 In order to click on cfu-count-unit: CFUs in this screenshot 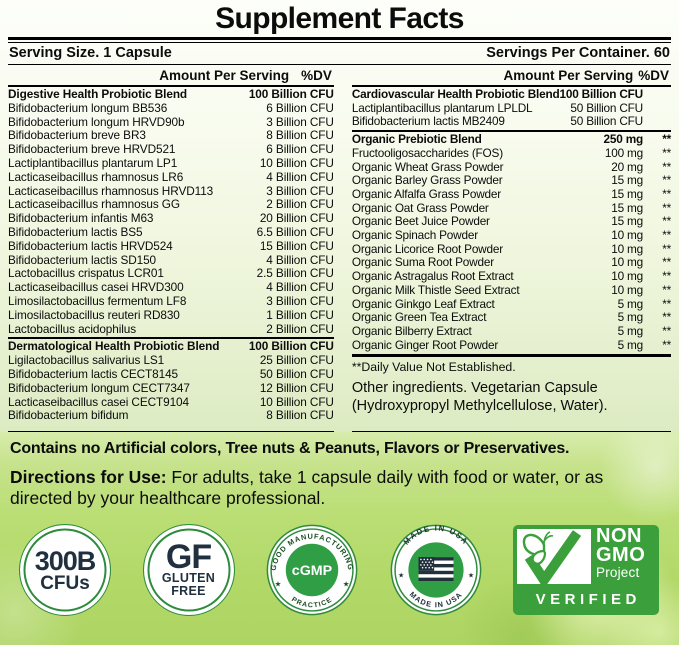, I will do `click(65, 583)`.